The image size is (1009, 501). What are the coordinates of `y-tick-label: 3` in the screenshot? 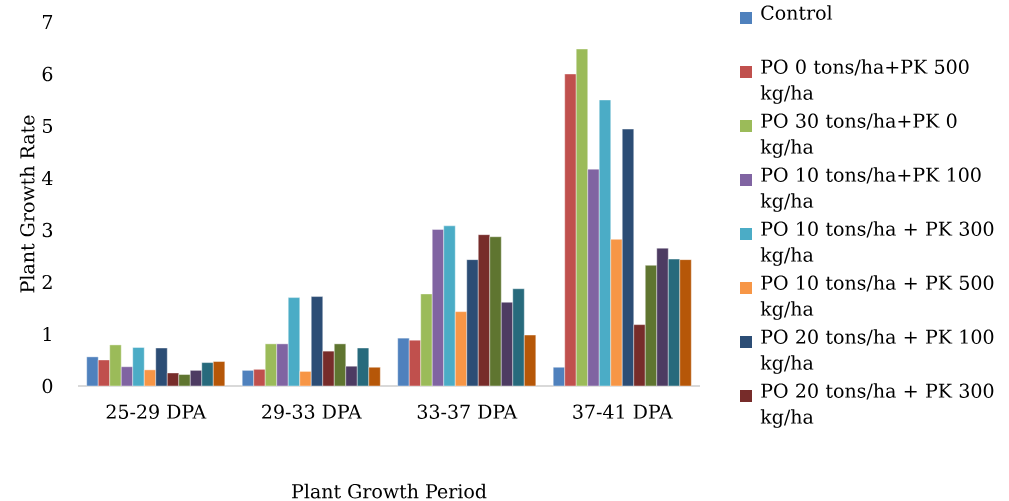 It's located at (47, 230).